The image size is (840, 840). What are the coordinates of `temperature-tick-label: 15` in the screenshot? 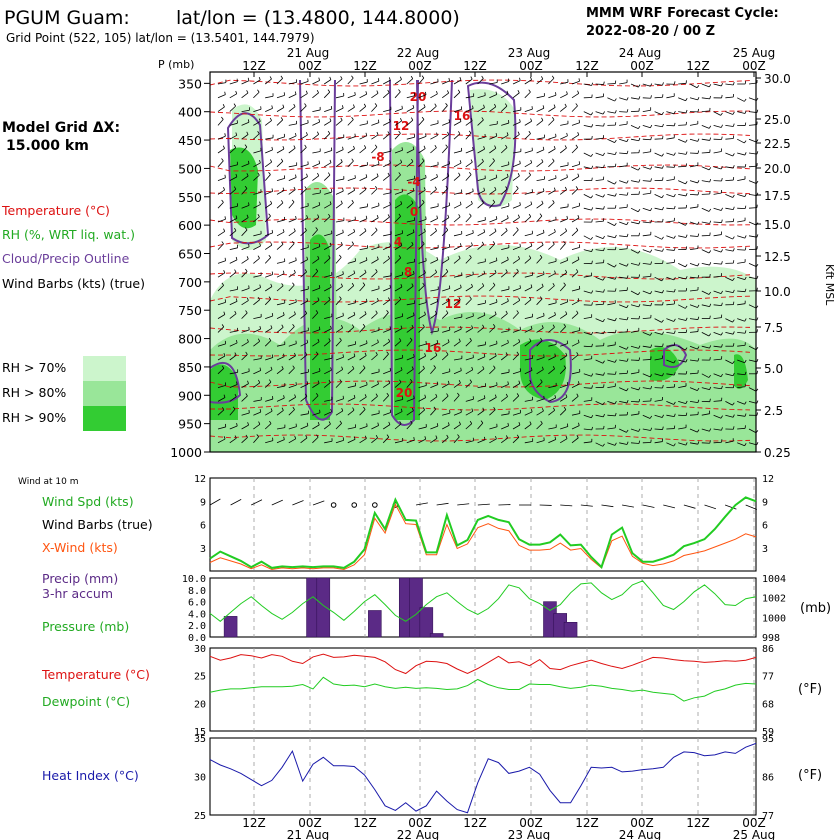 It's located at (200, 732).